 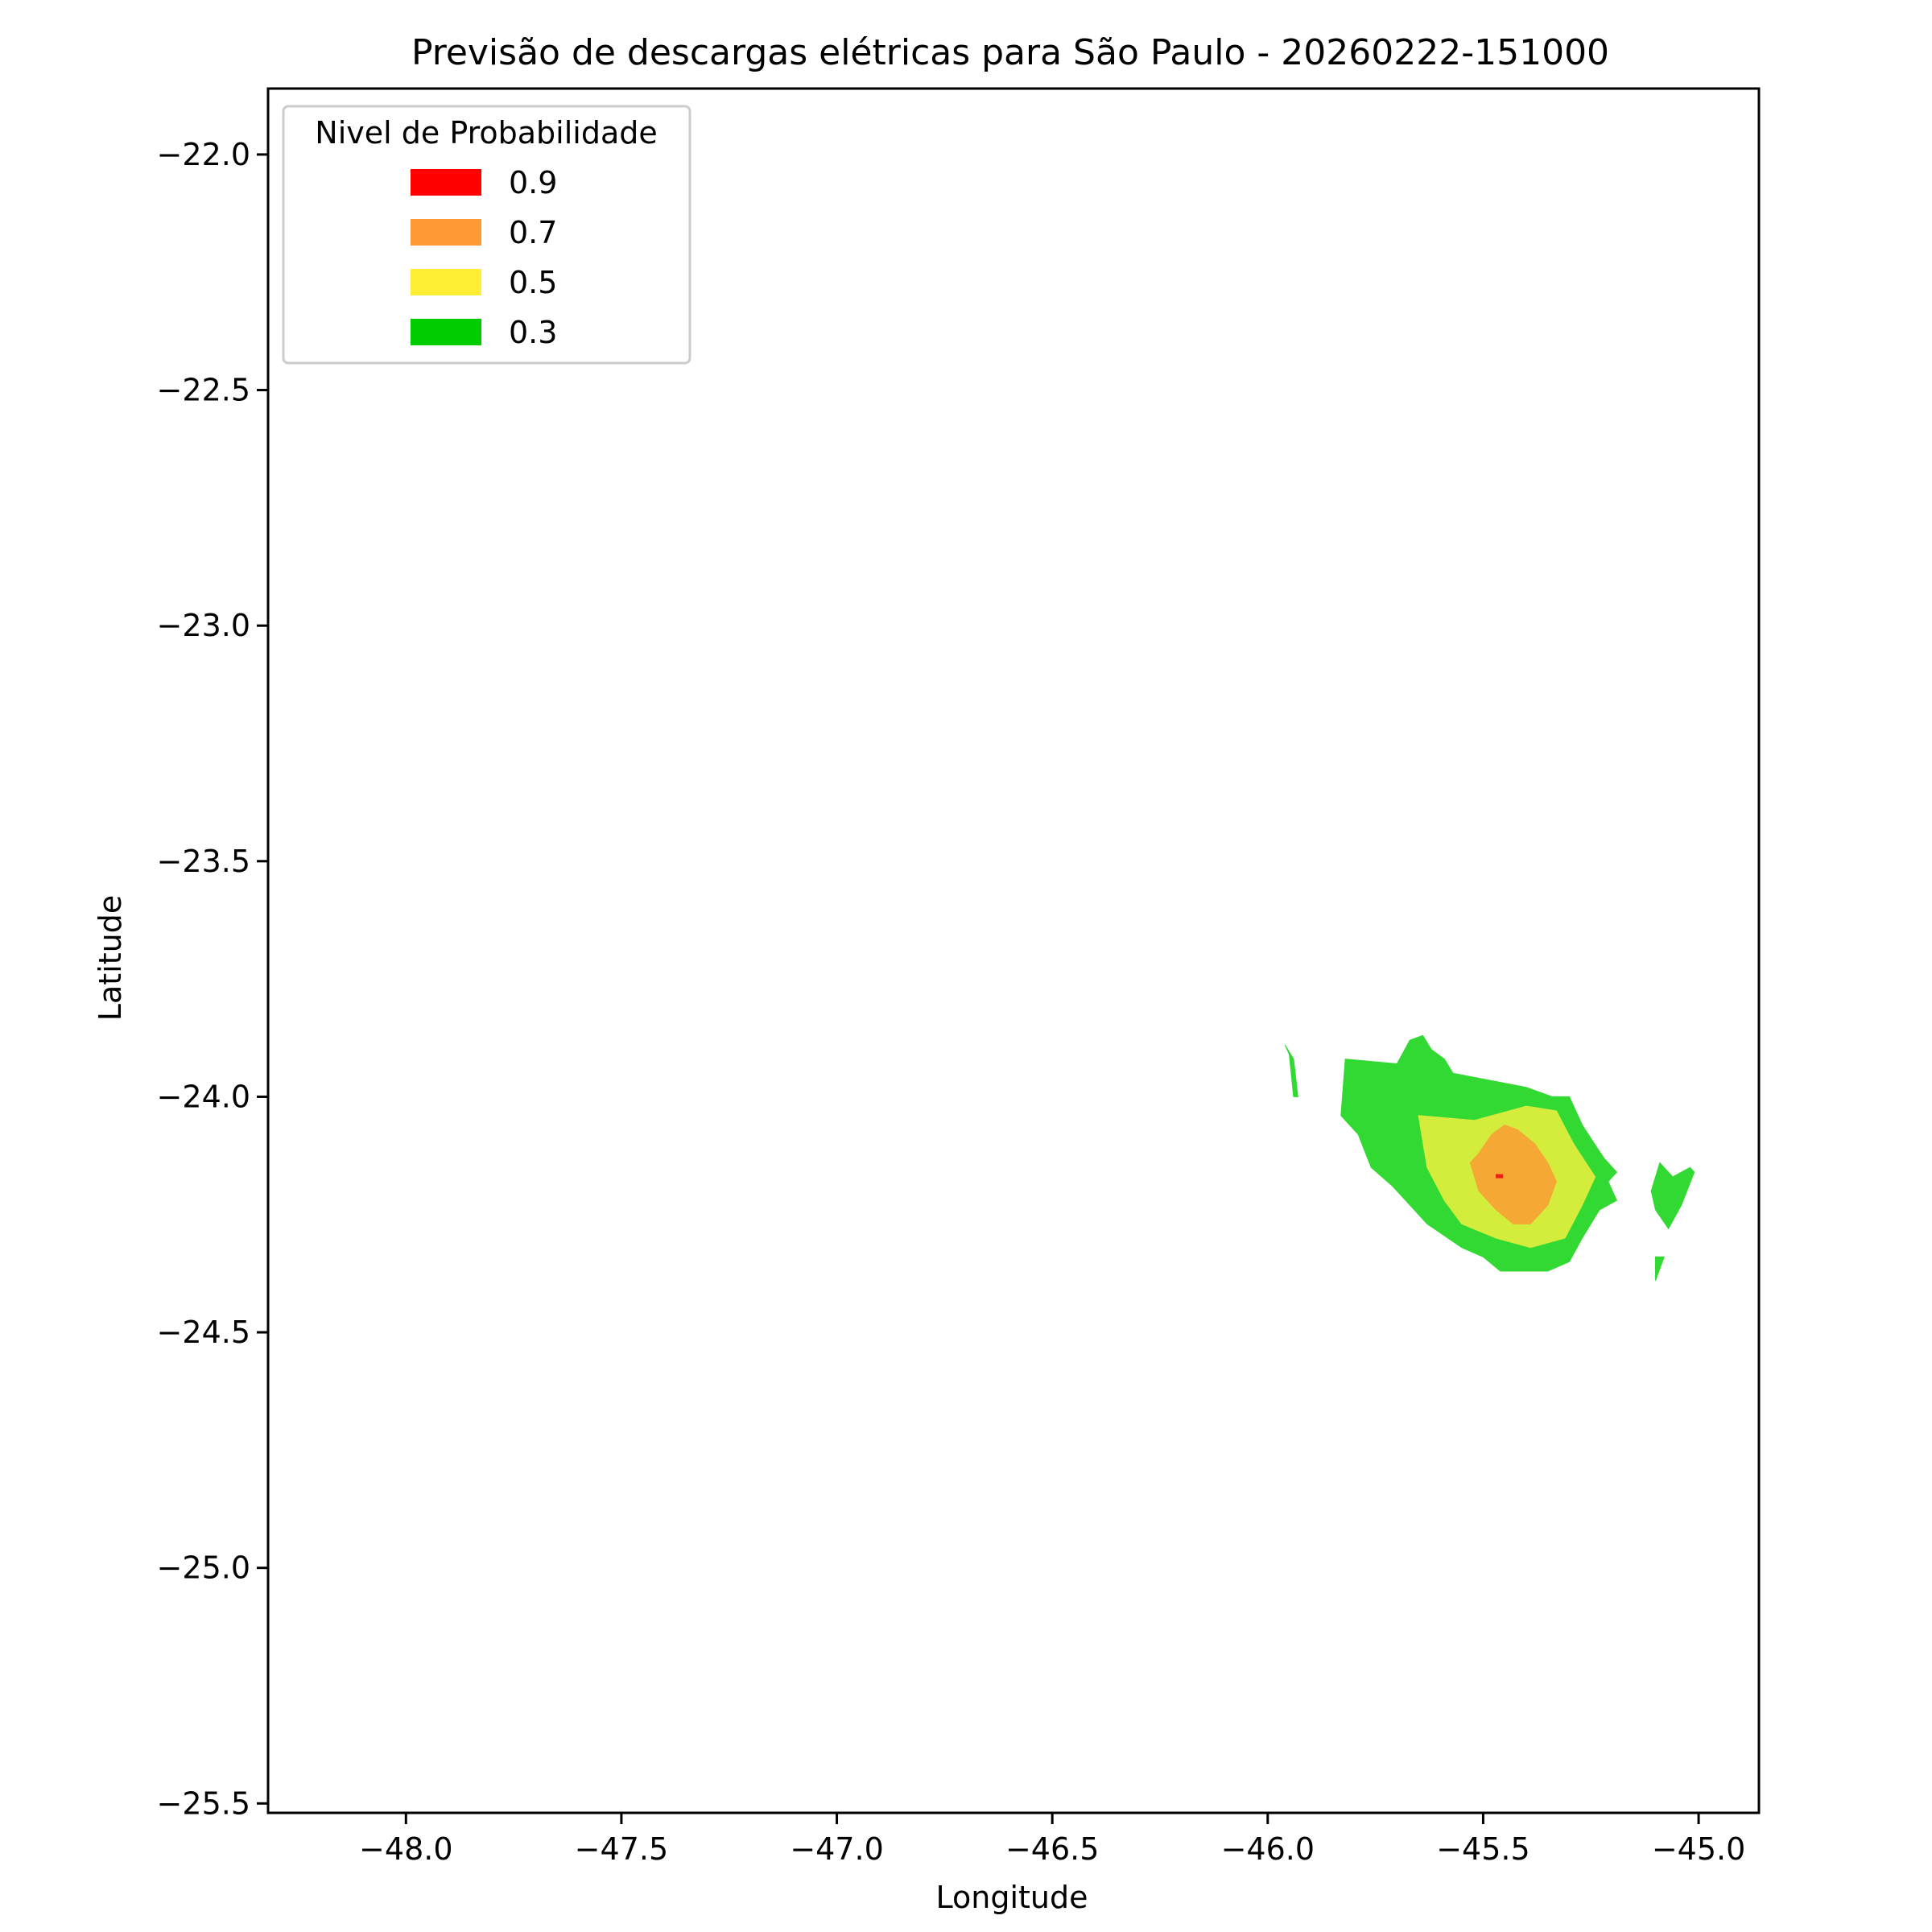 What do you see at coordinates (203, 1803) in the screenshot?
I see `y-tick-label: −25.5` at bounding box center [203, 1803].